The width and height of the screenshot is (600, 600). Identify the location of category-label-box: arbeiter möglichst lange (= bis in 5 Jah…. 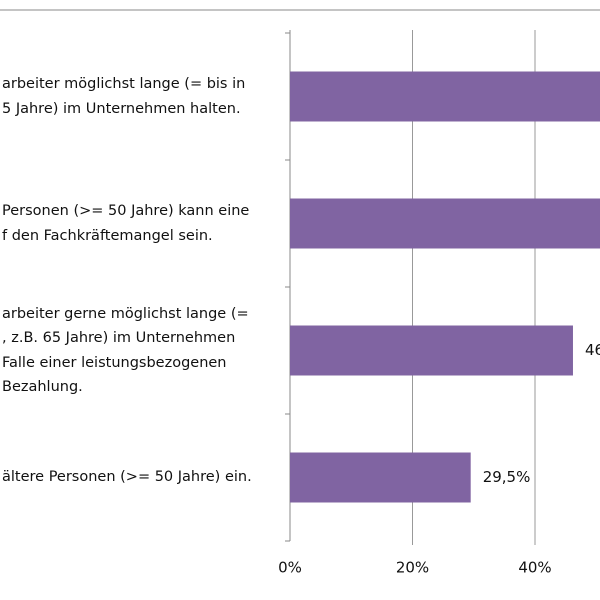
(124, 96).